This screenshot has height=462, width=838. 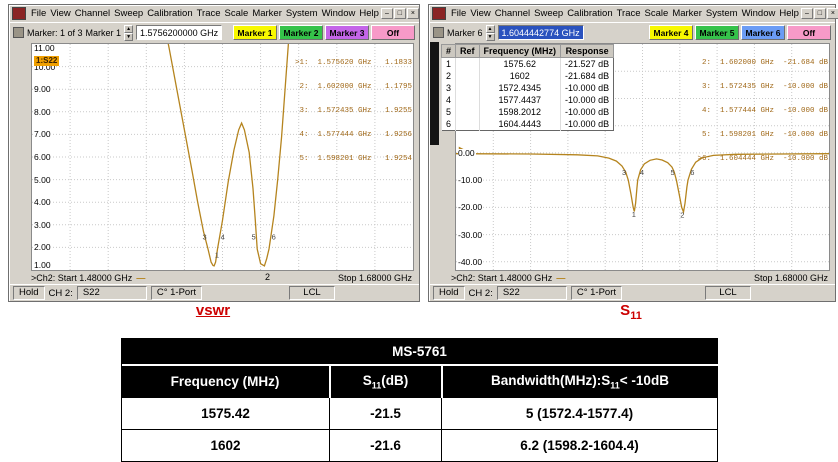 I want to click on status-calibration: C° 1-Port, so click(x=176, y=293).